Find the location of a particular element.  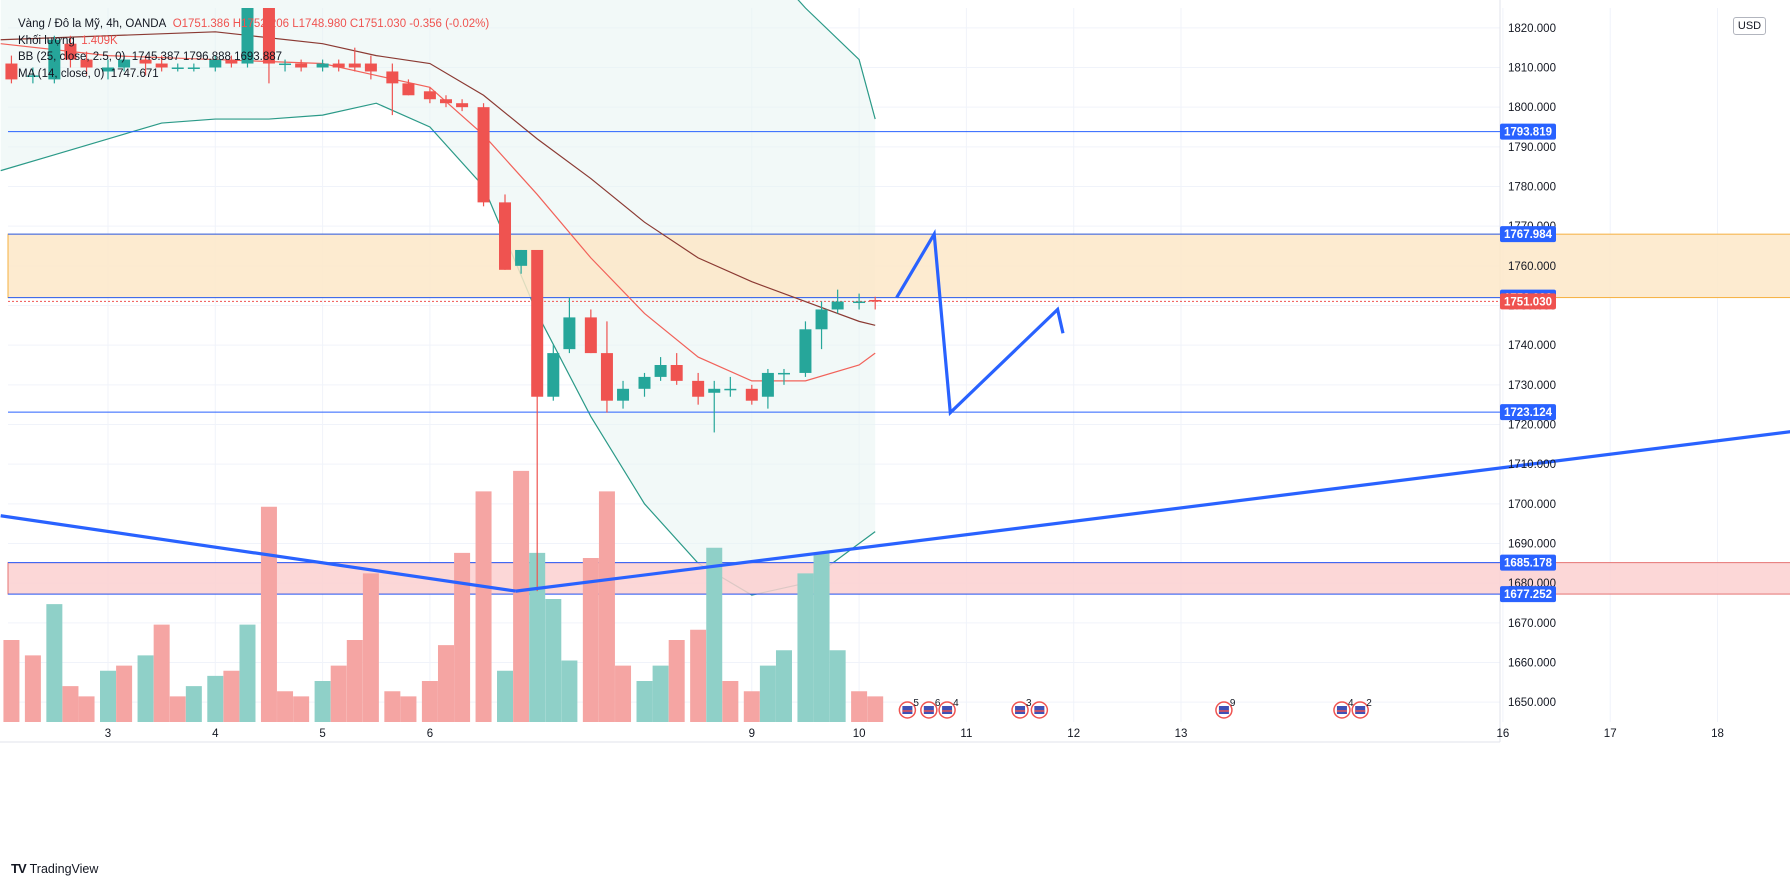

event-flag-icon: 6 is located at coordinates (930, 708).